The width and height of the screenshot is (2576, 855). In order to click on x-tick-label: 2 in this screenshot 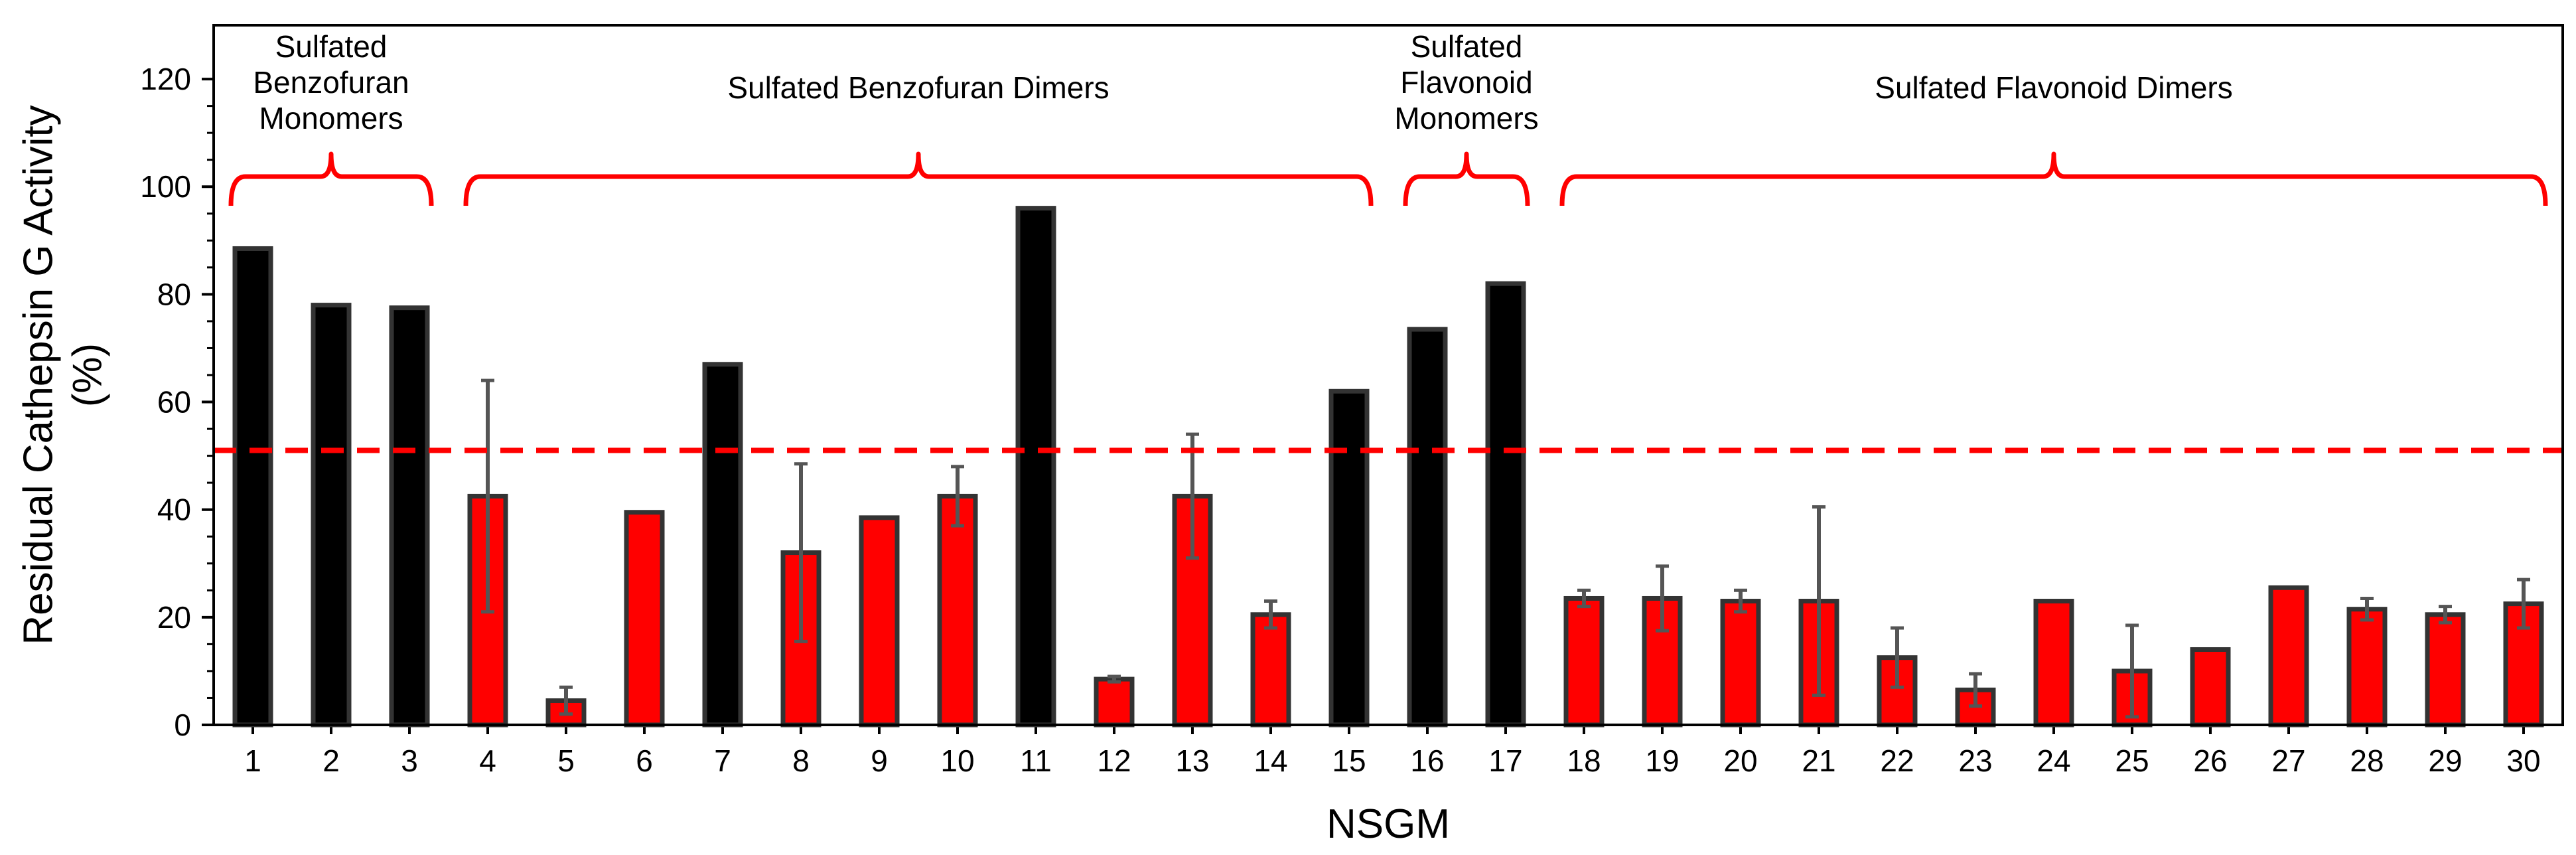, I will do `click(331, 760)`.